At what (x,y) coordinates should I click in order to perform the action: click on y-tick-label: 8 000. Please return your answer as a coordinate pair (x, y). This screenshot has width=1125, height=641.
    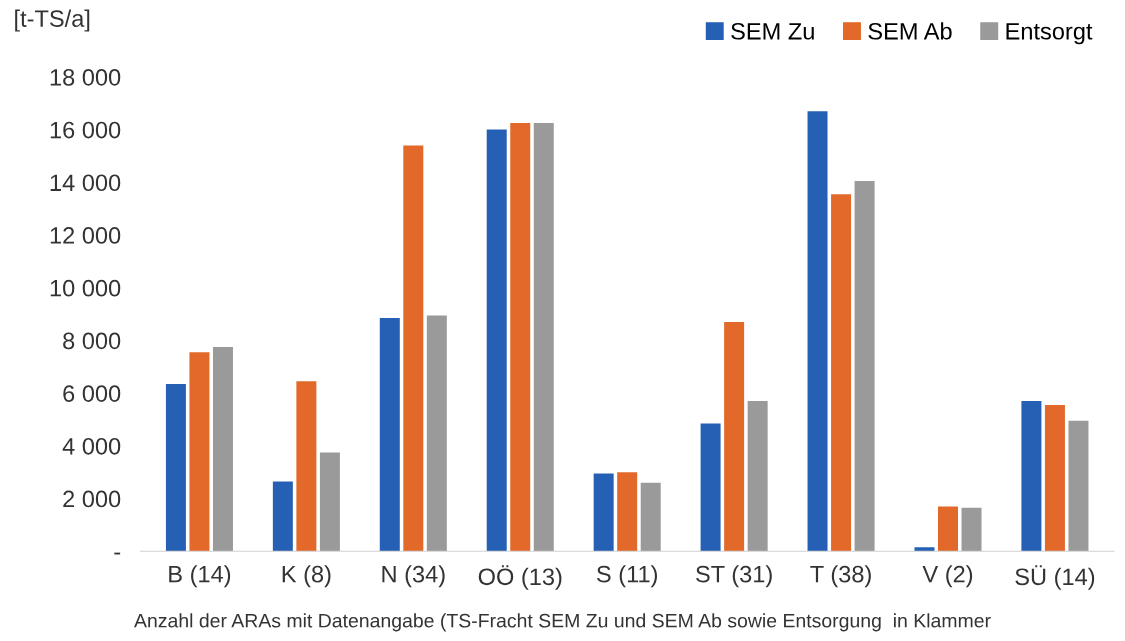
    Looking at the image, I should click on (92, 341).